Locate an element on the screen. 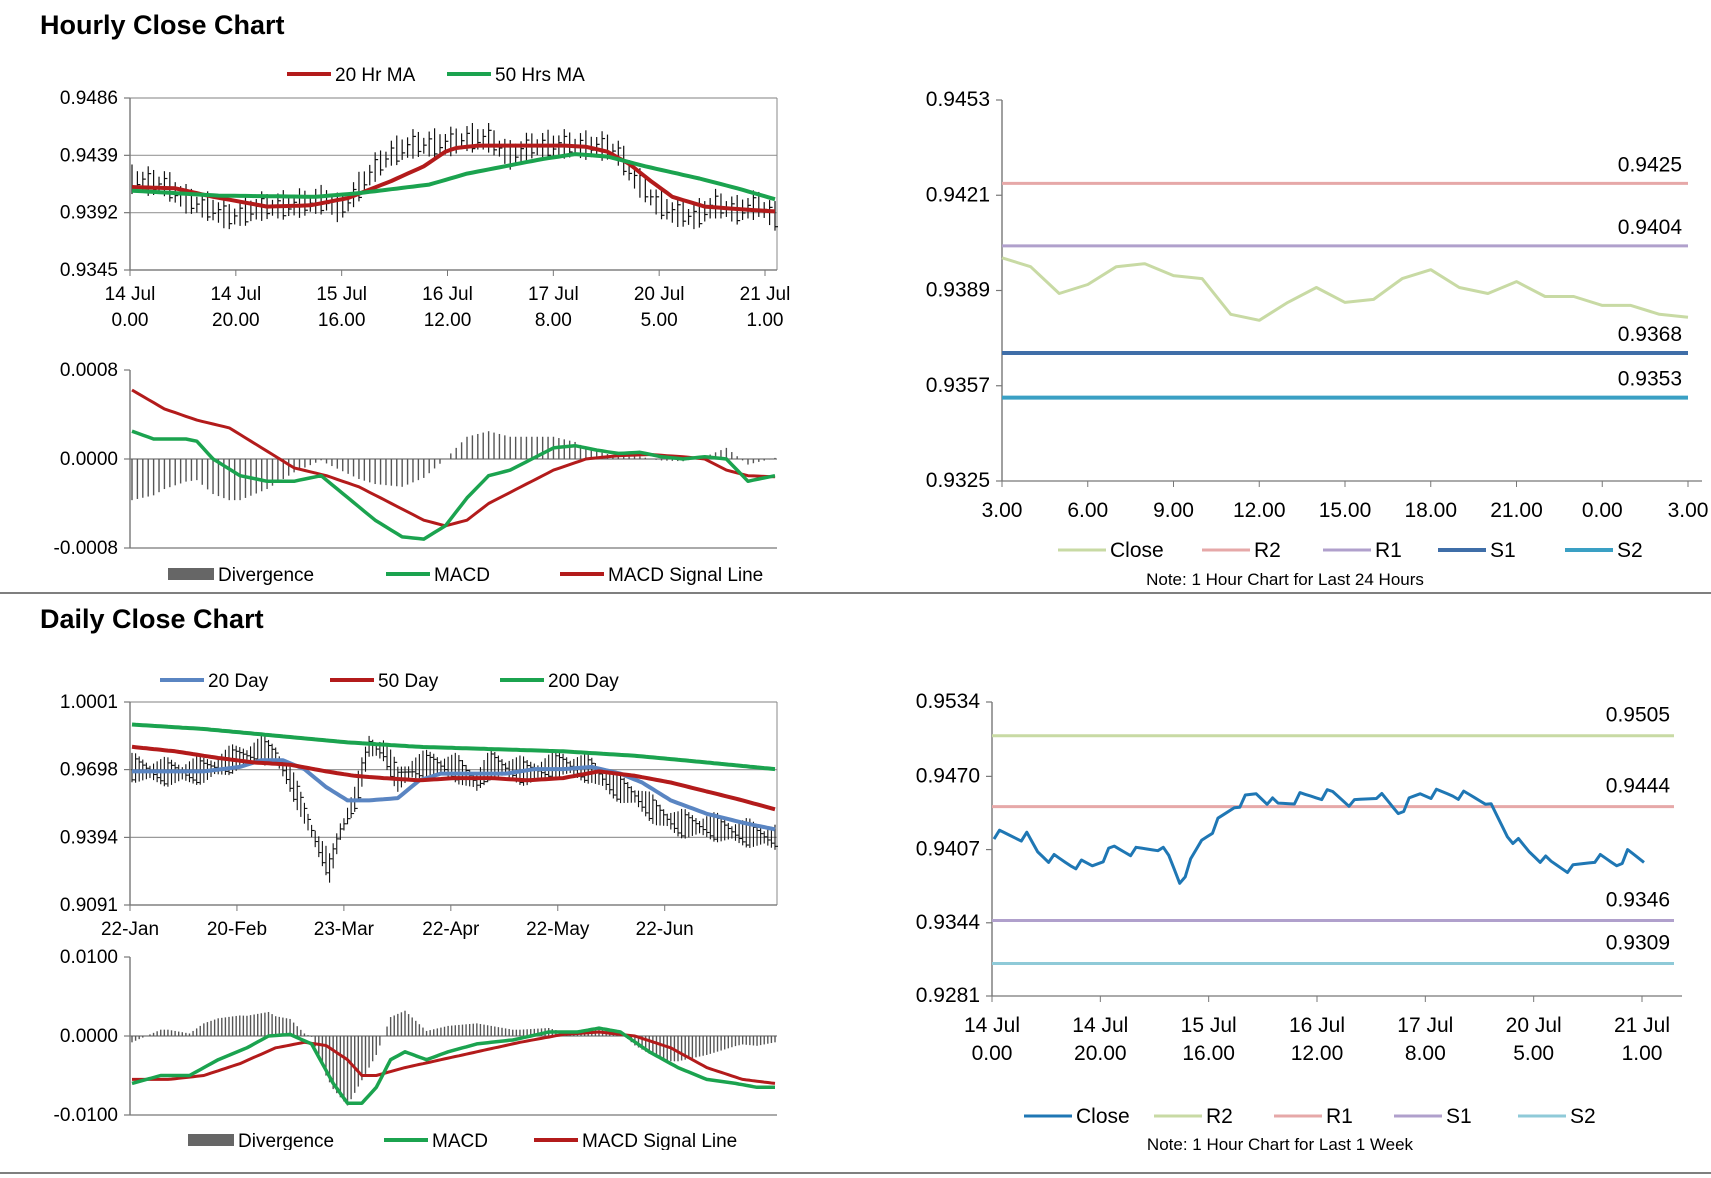  x-tick-label: 22-Jun is located at coordinates (665, 929).